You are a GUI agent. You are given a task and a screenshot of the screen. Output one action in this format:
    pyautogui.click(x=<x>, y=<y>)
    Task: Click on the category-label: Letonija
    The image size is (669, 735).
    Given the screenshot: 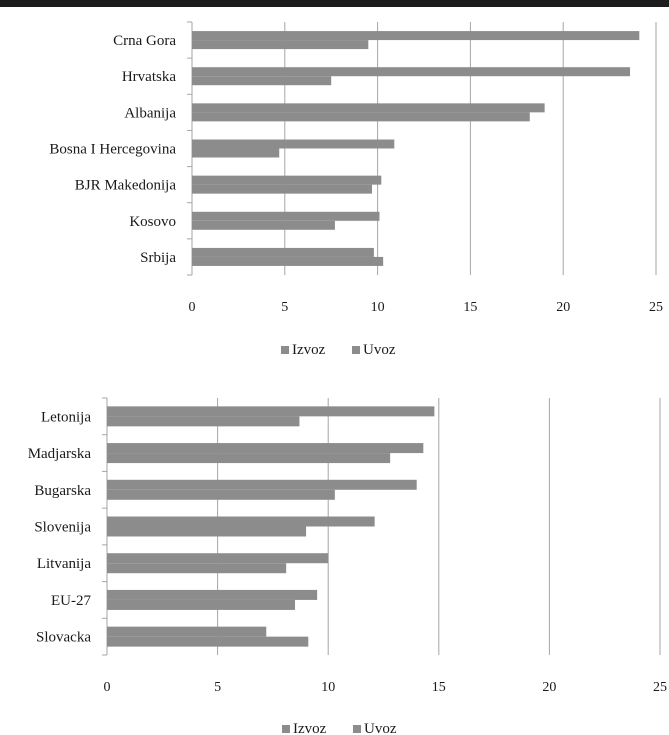 What is the action you would take?
    pyautogui.click(x=66, y=417)
    